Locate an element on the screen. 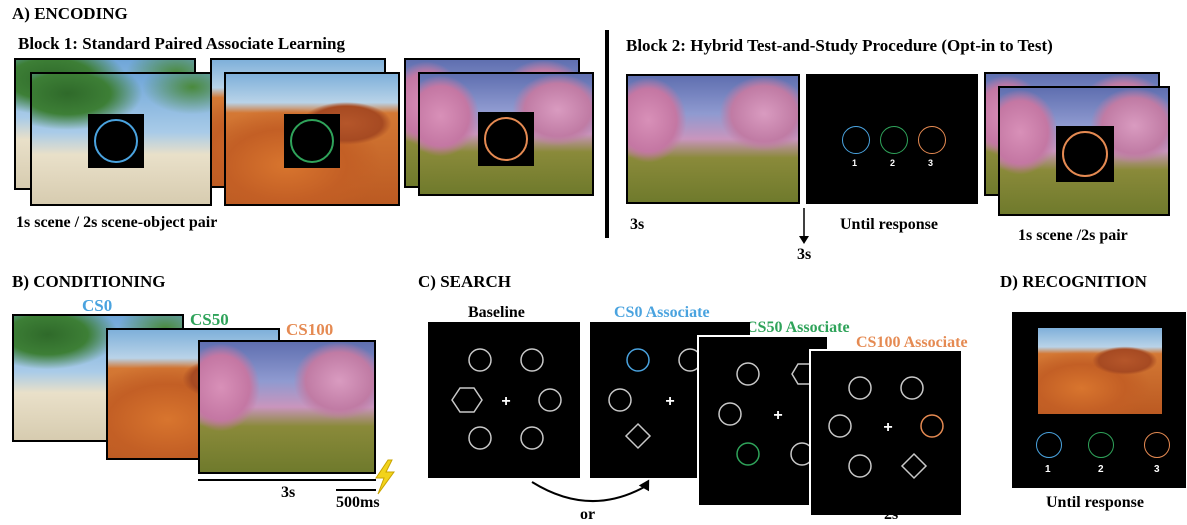 The width and height of the screenshot is (1187, 525). recognition-caption: Until response is located at coordinates (1095, 502).